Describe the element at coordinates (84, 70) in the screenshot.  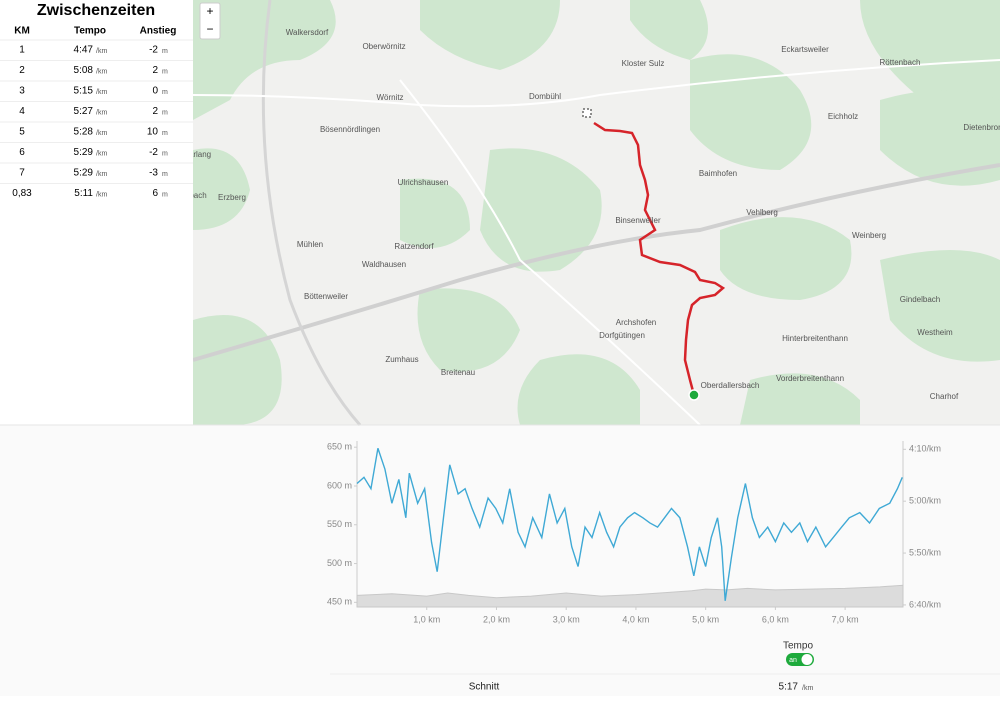
I see `split-tempo: 5:08` at that location.